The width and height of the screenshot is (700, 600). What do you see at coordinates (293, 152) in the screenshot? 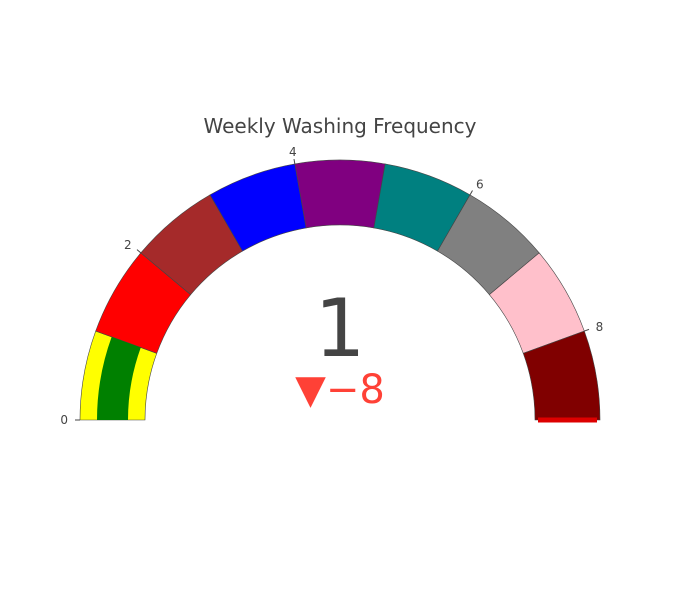
I see `tick-label: 4` at bounding box center [293, 152].